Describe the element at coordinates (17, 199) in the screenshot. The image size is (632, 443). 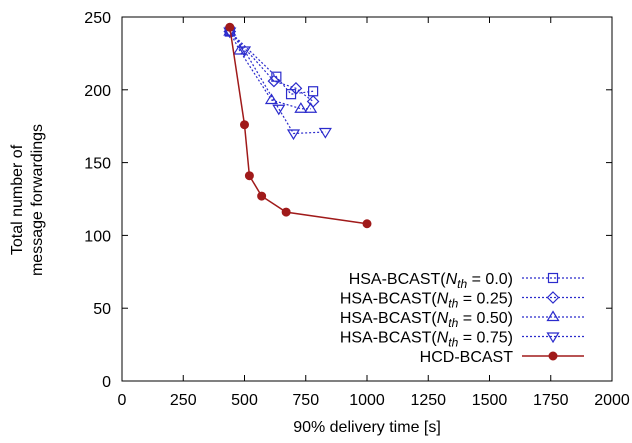
I see `y-axis-title-line-1: Total number of` at that location.